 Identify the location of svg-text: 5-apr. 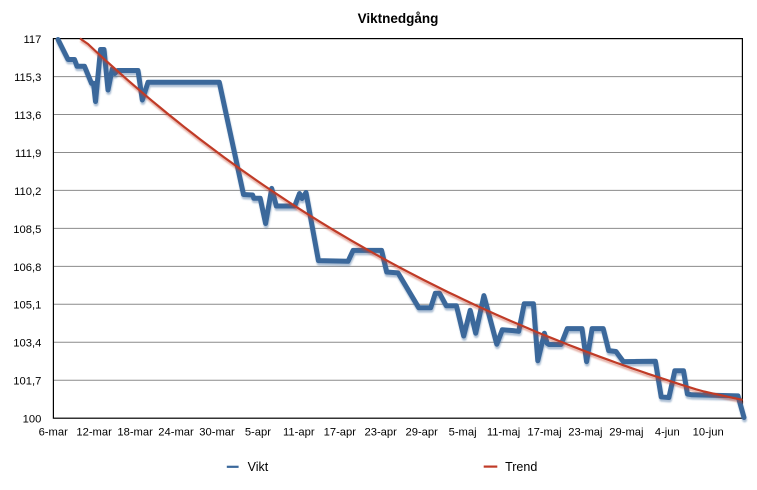
(258, 432).